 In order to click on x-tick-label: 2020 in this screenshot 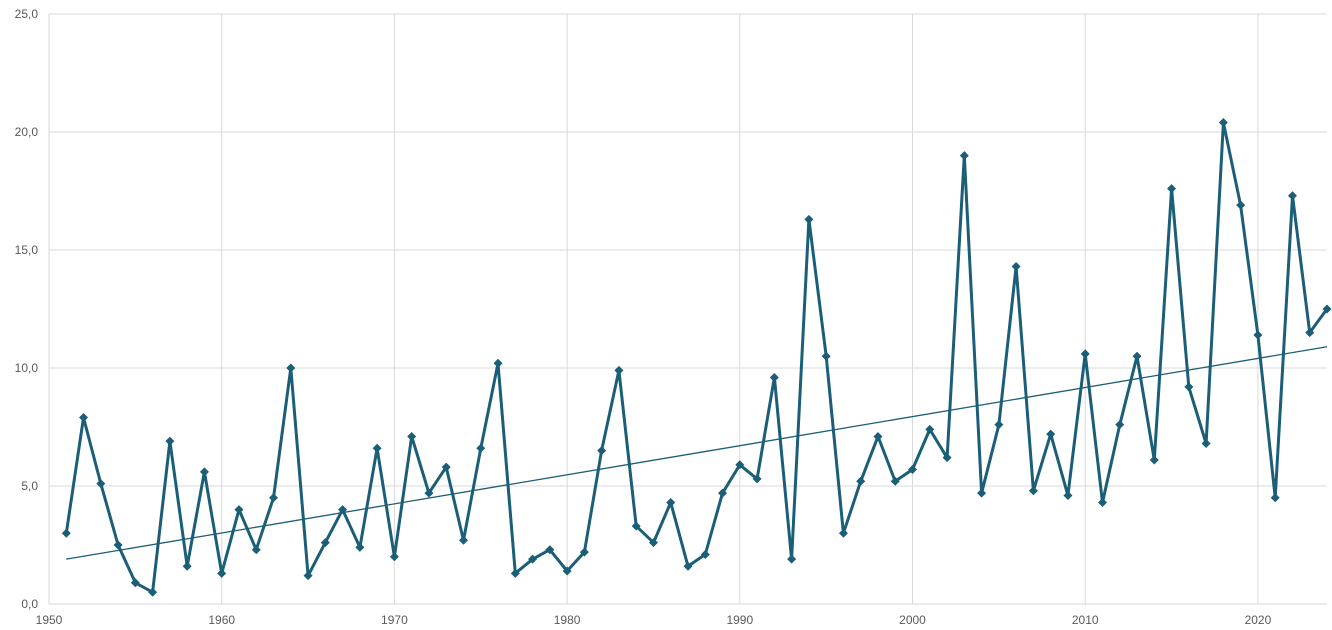, I will do `click(1258, 620)`.